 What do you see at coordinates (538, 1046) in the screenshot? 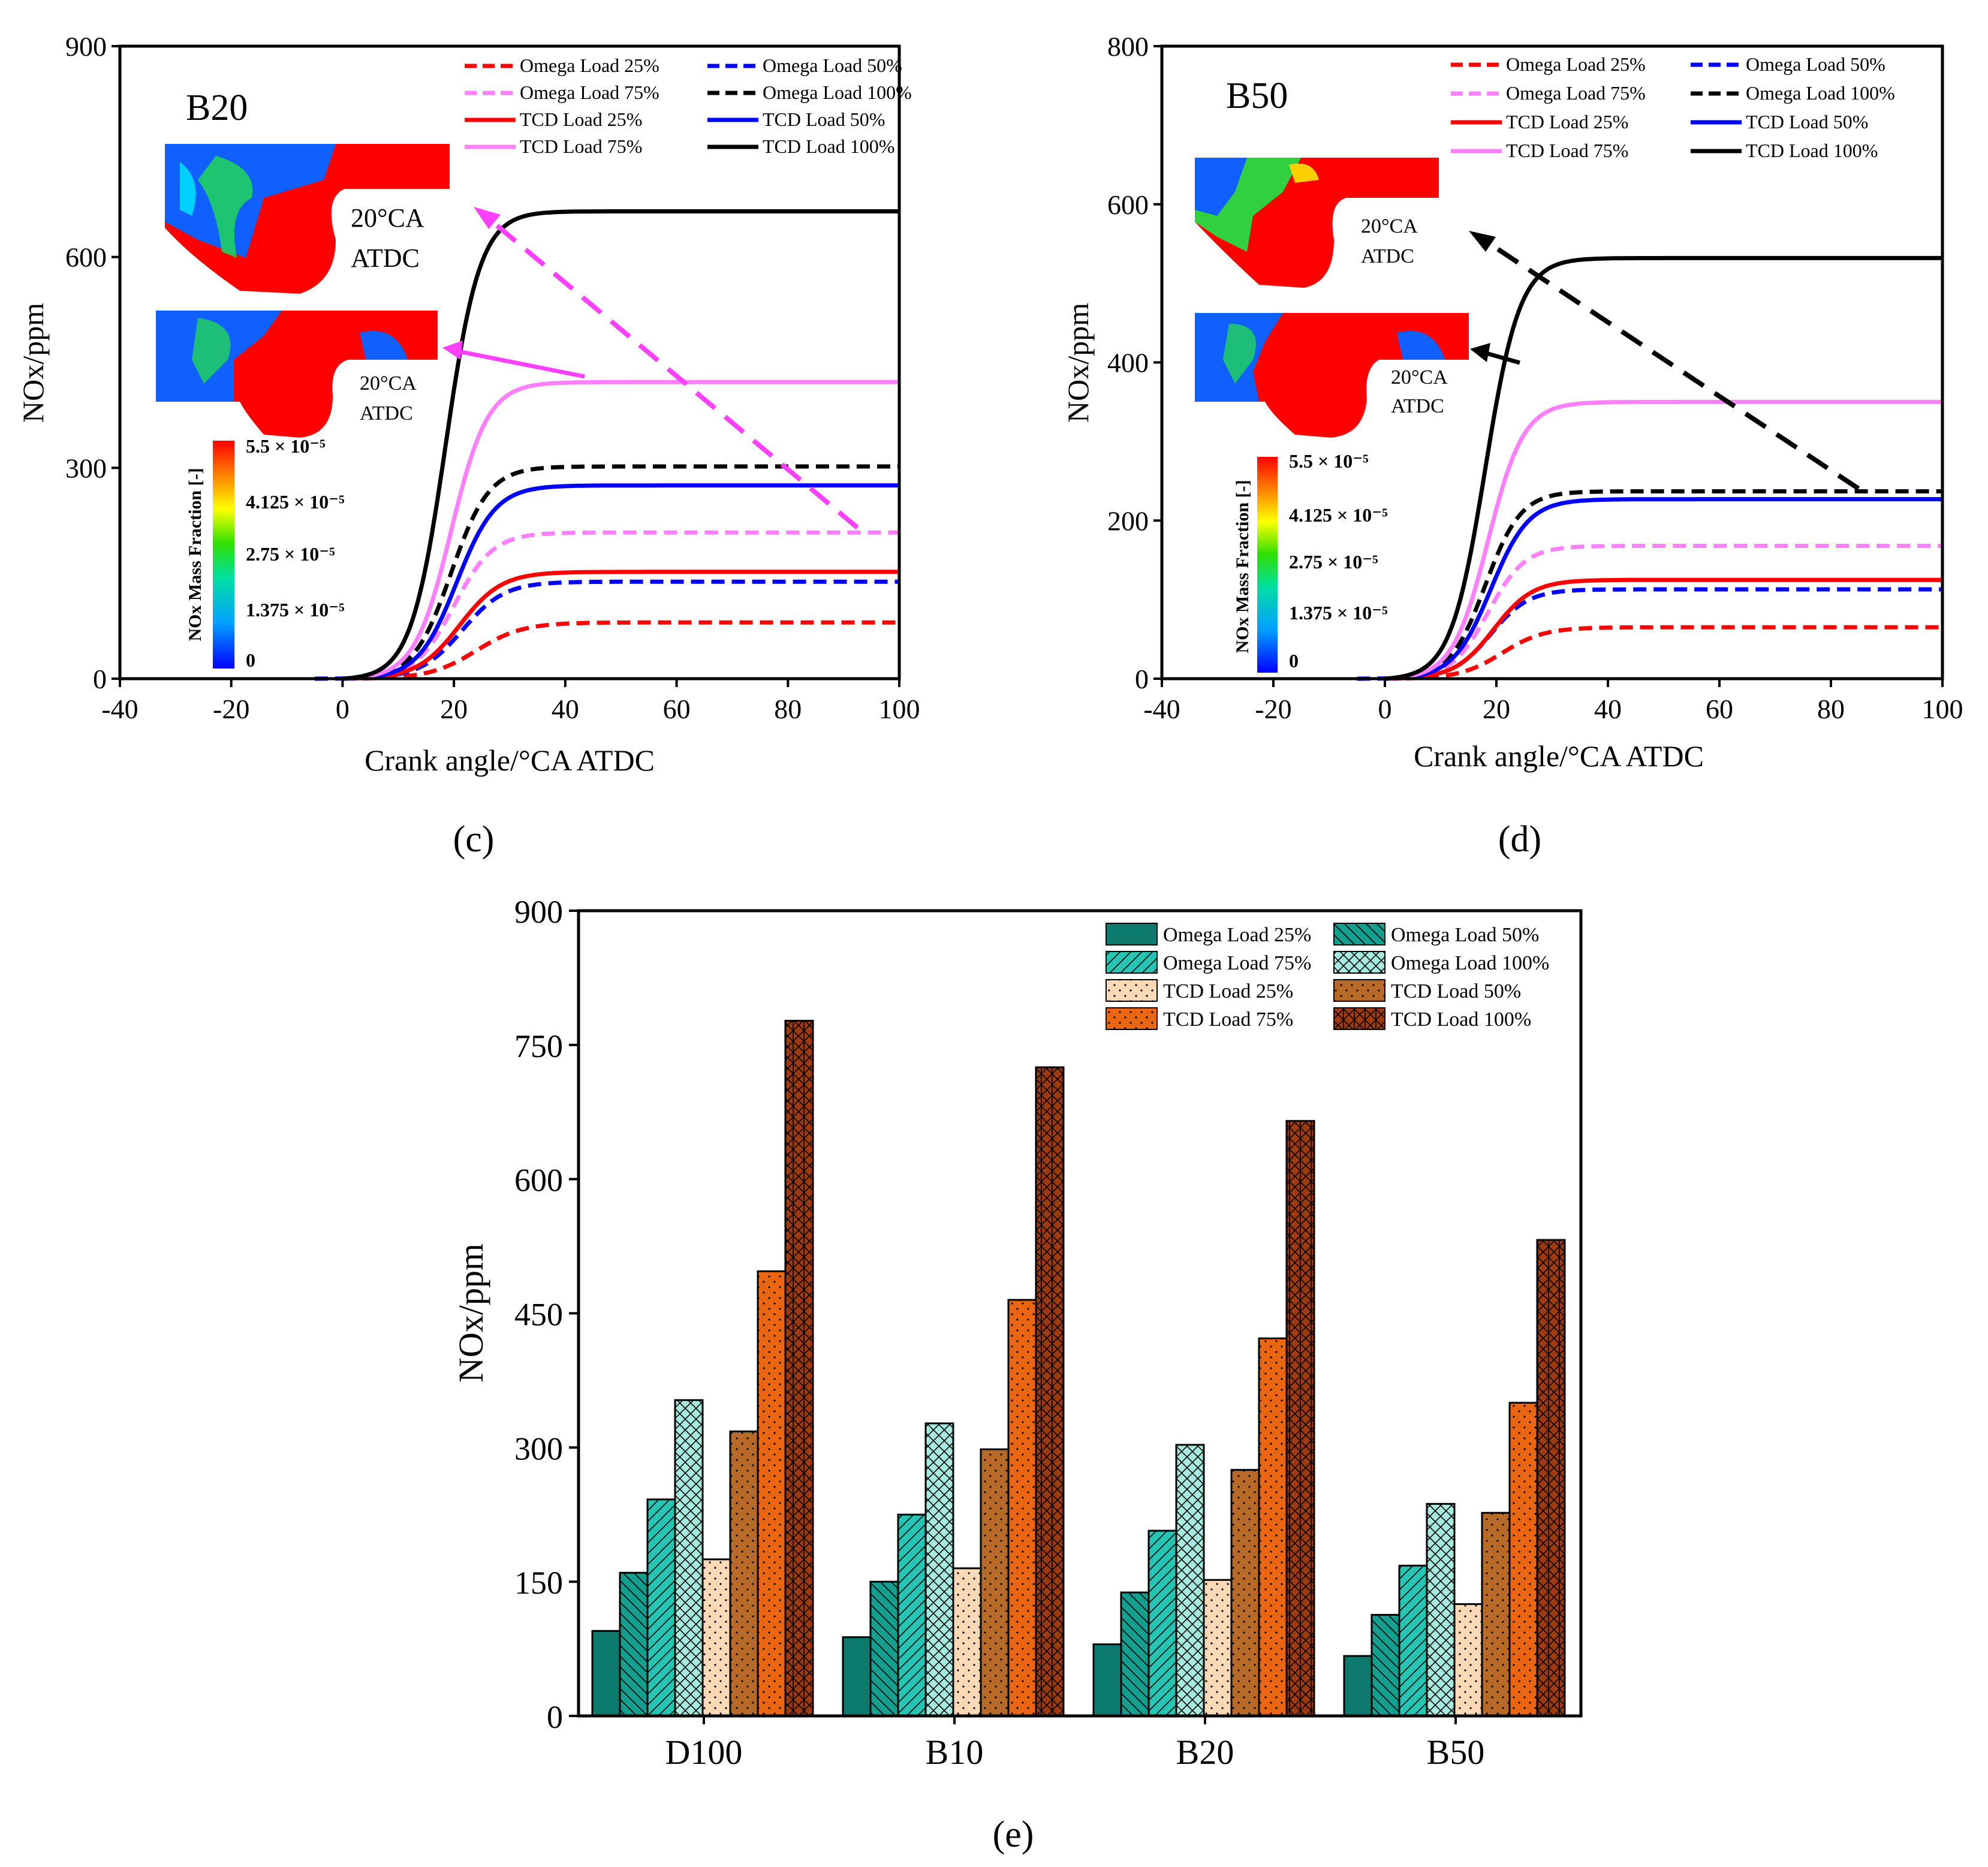
I see `y-tick-label: 750` at bounding box center [538, 1046].